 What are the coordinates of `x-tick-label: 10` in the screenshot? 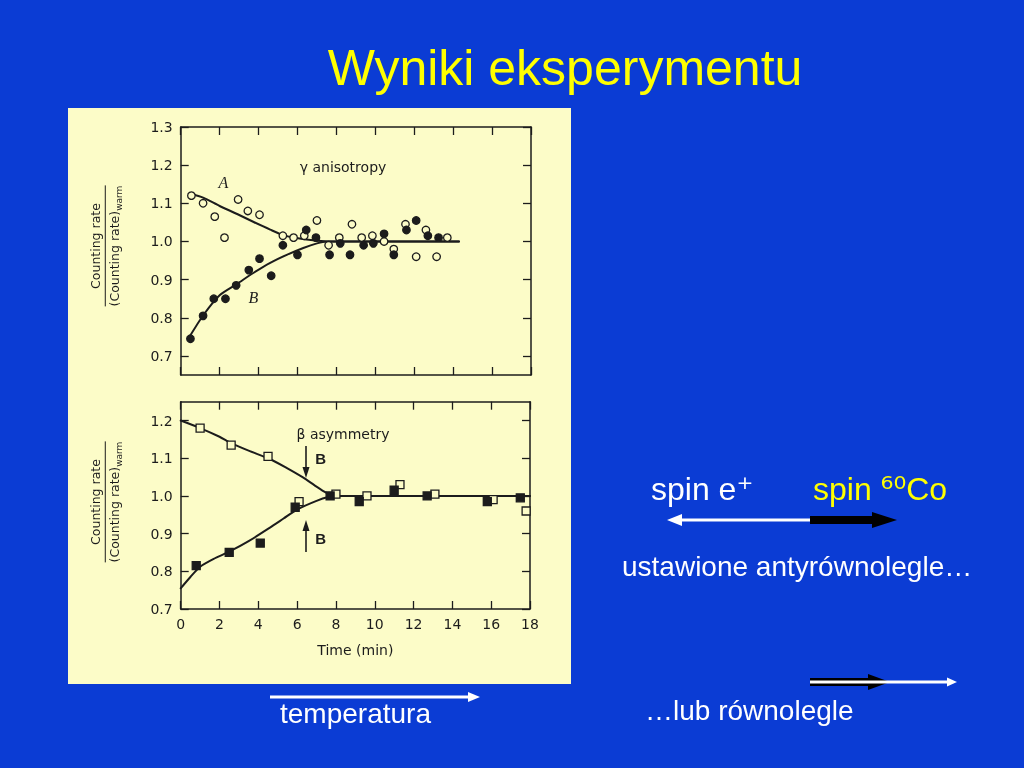 It's located at (374, 624).